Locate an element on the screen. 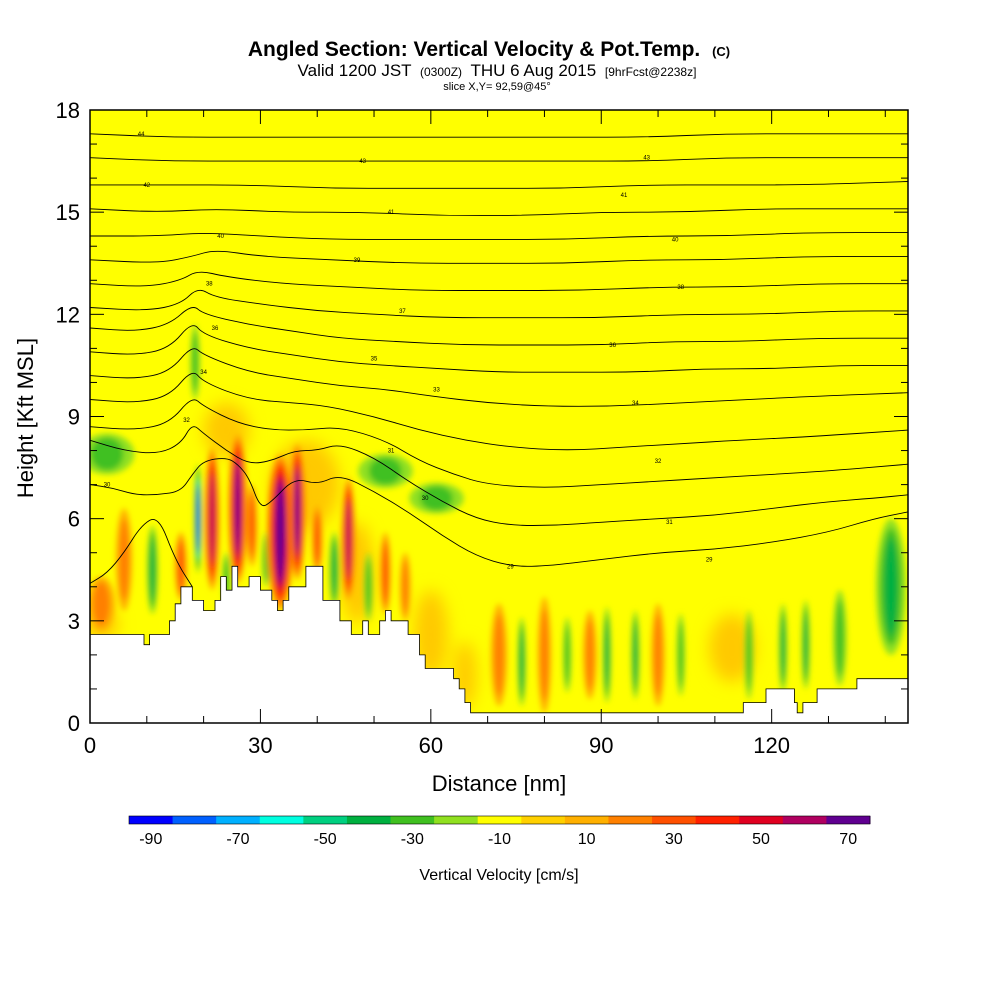  contour-label: 37 is located at coordinates (402, 312).